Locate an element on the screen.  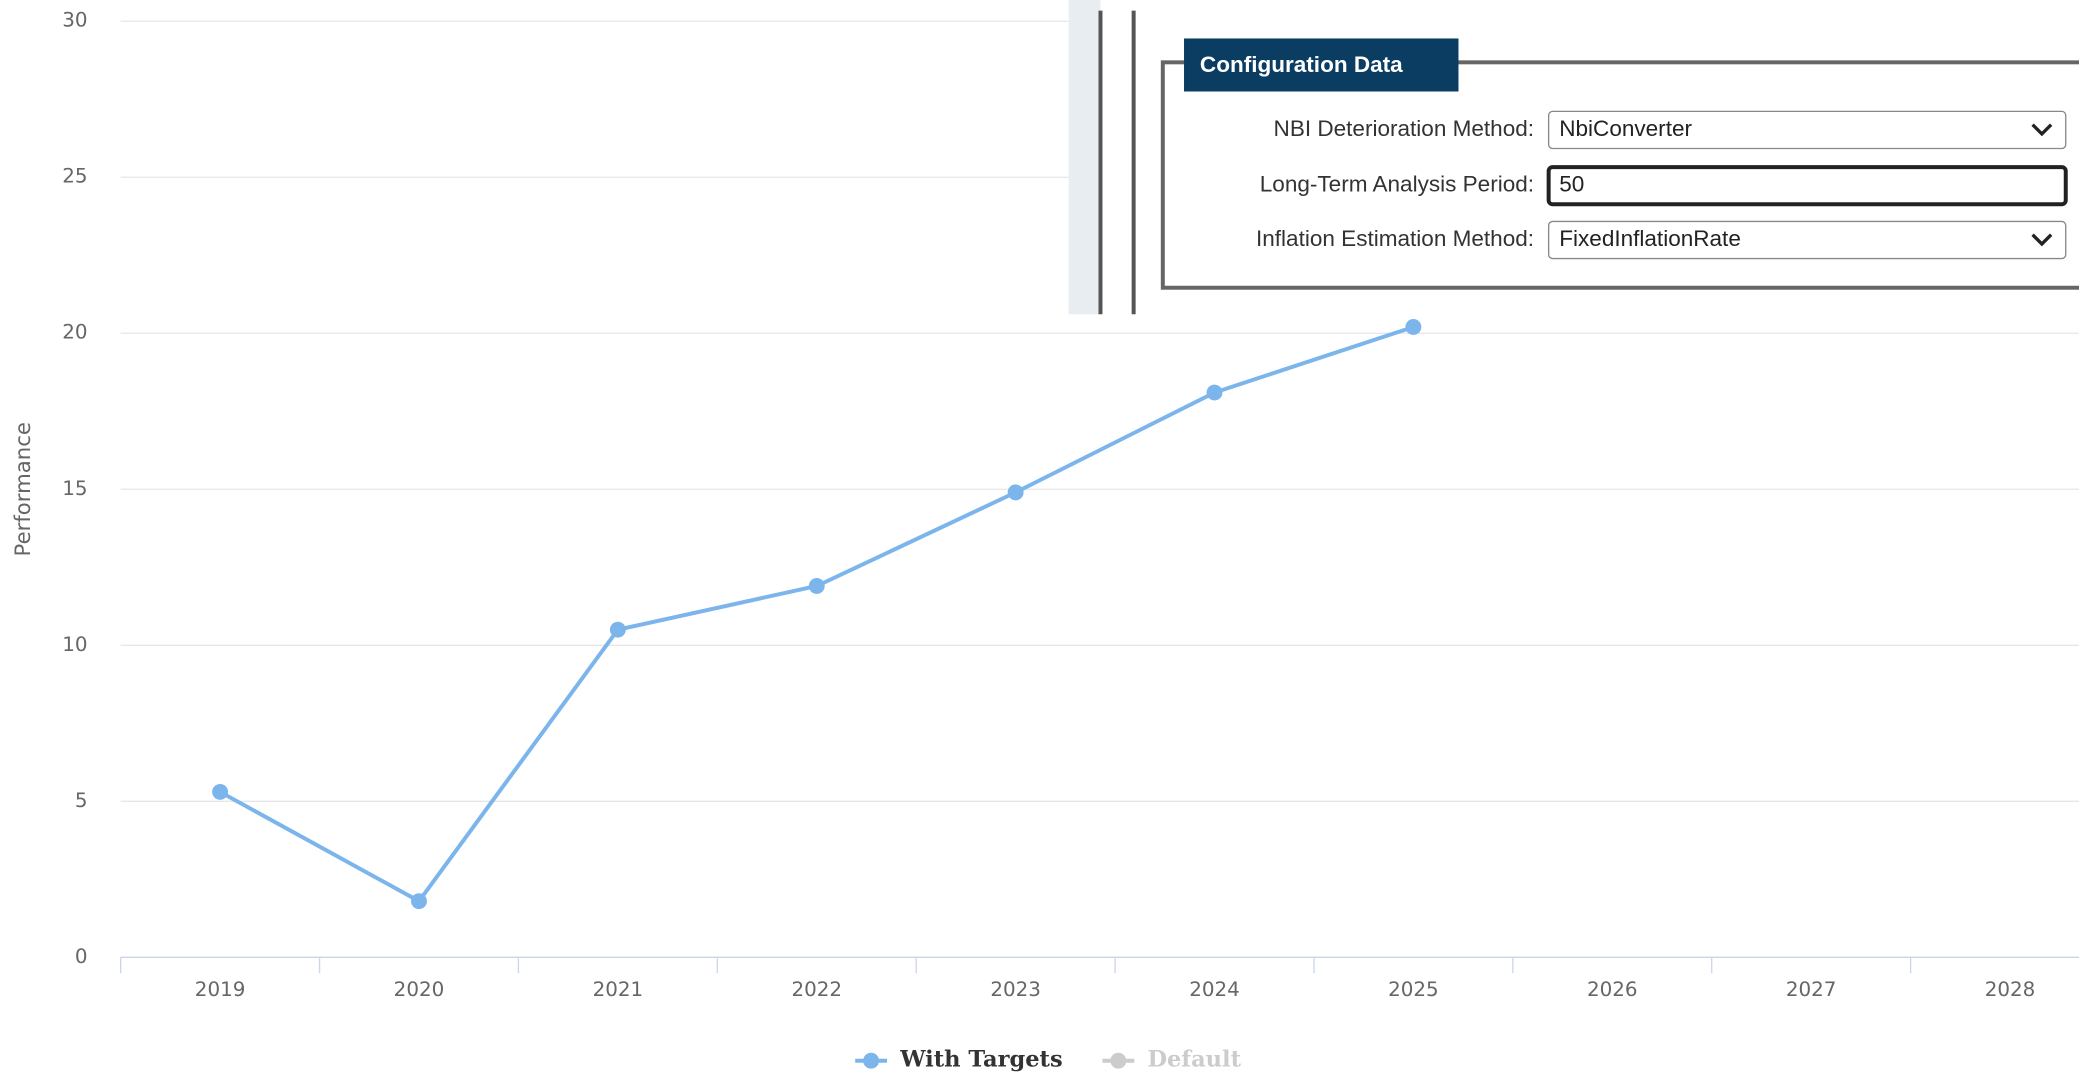
dropdown-value: NbiConverter is located at coordinates (1625, 128).